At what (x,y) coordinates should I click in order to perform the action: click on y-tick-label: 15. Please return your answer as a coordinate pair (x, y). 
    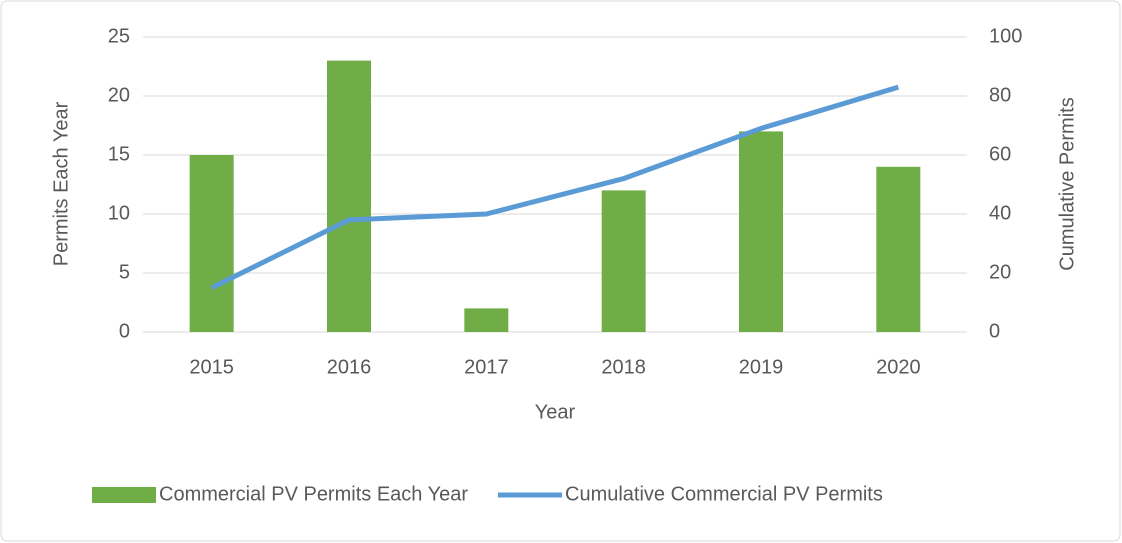
    Looking at the image, I should click on (119, 154).